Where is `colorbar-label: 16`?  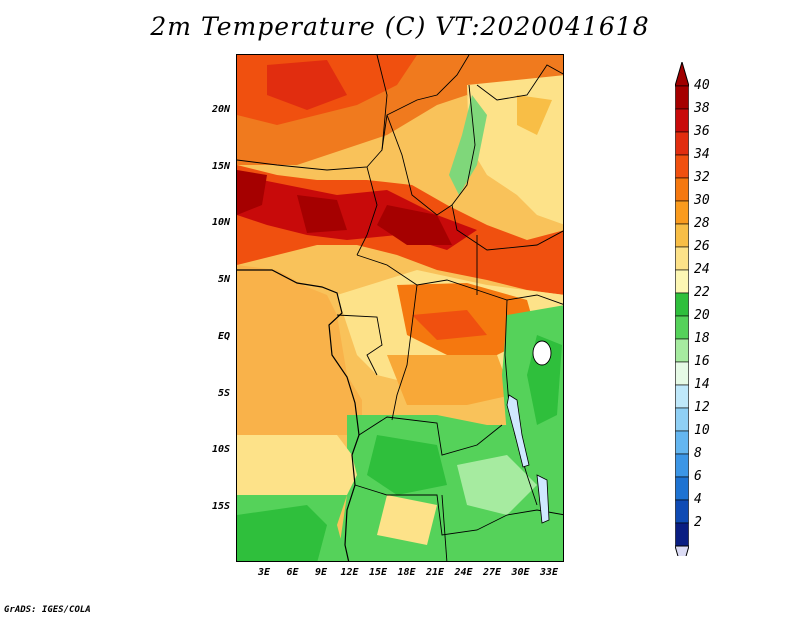 colorbar-label: 16 is located at coordinates (702, 361).